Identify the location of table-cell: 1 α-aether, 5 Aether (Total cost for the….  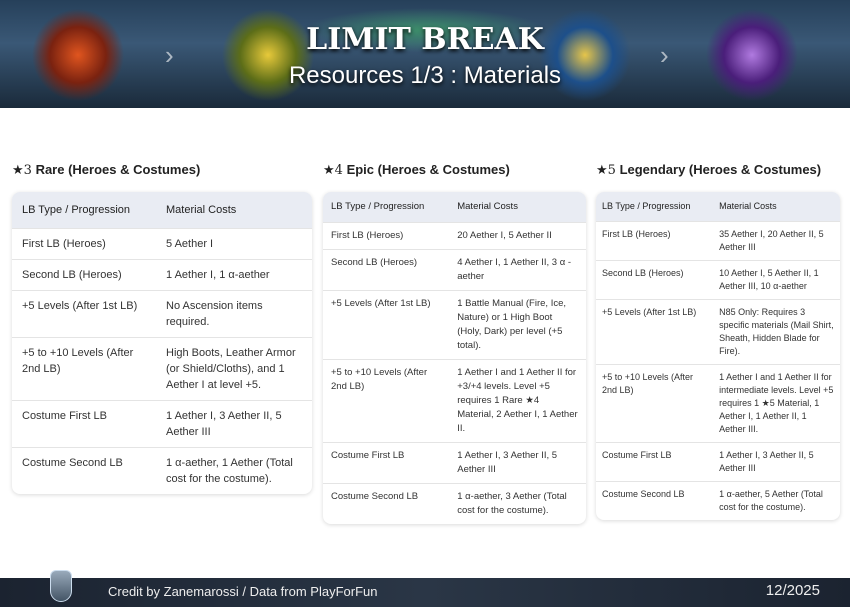
(776, 500).